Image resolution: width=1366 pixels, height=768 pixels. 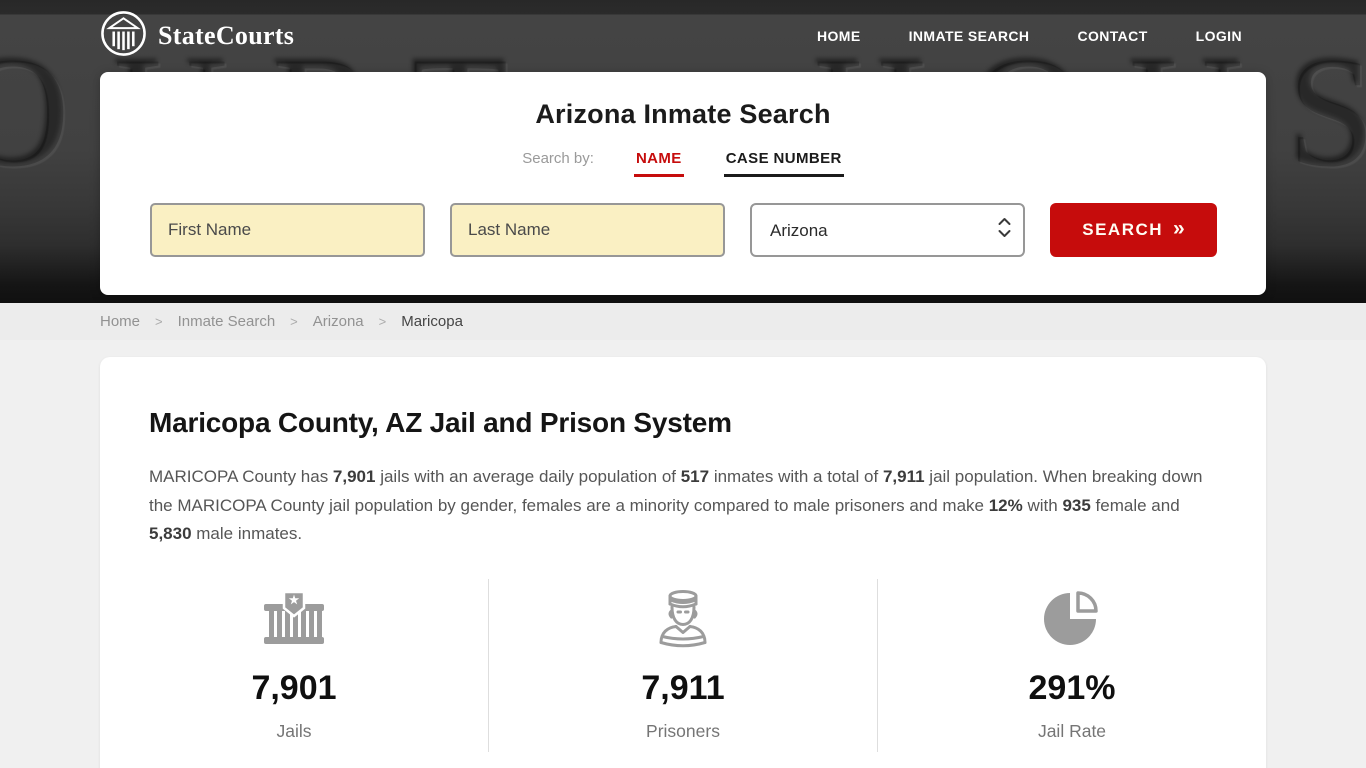 I want to click on search-button: SEARCH », so click(x=1133, y=230).